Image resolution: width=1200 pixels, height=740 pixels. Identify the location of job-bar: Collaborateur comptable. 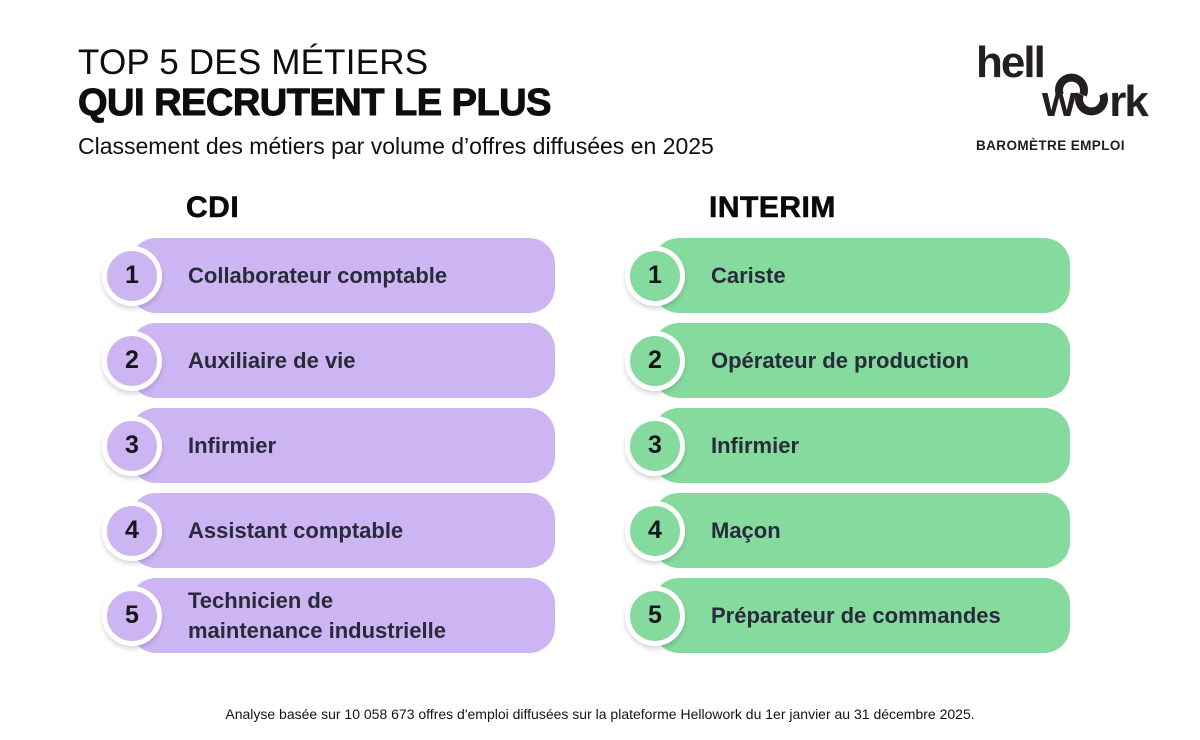
(342, 275).